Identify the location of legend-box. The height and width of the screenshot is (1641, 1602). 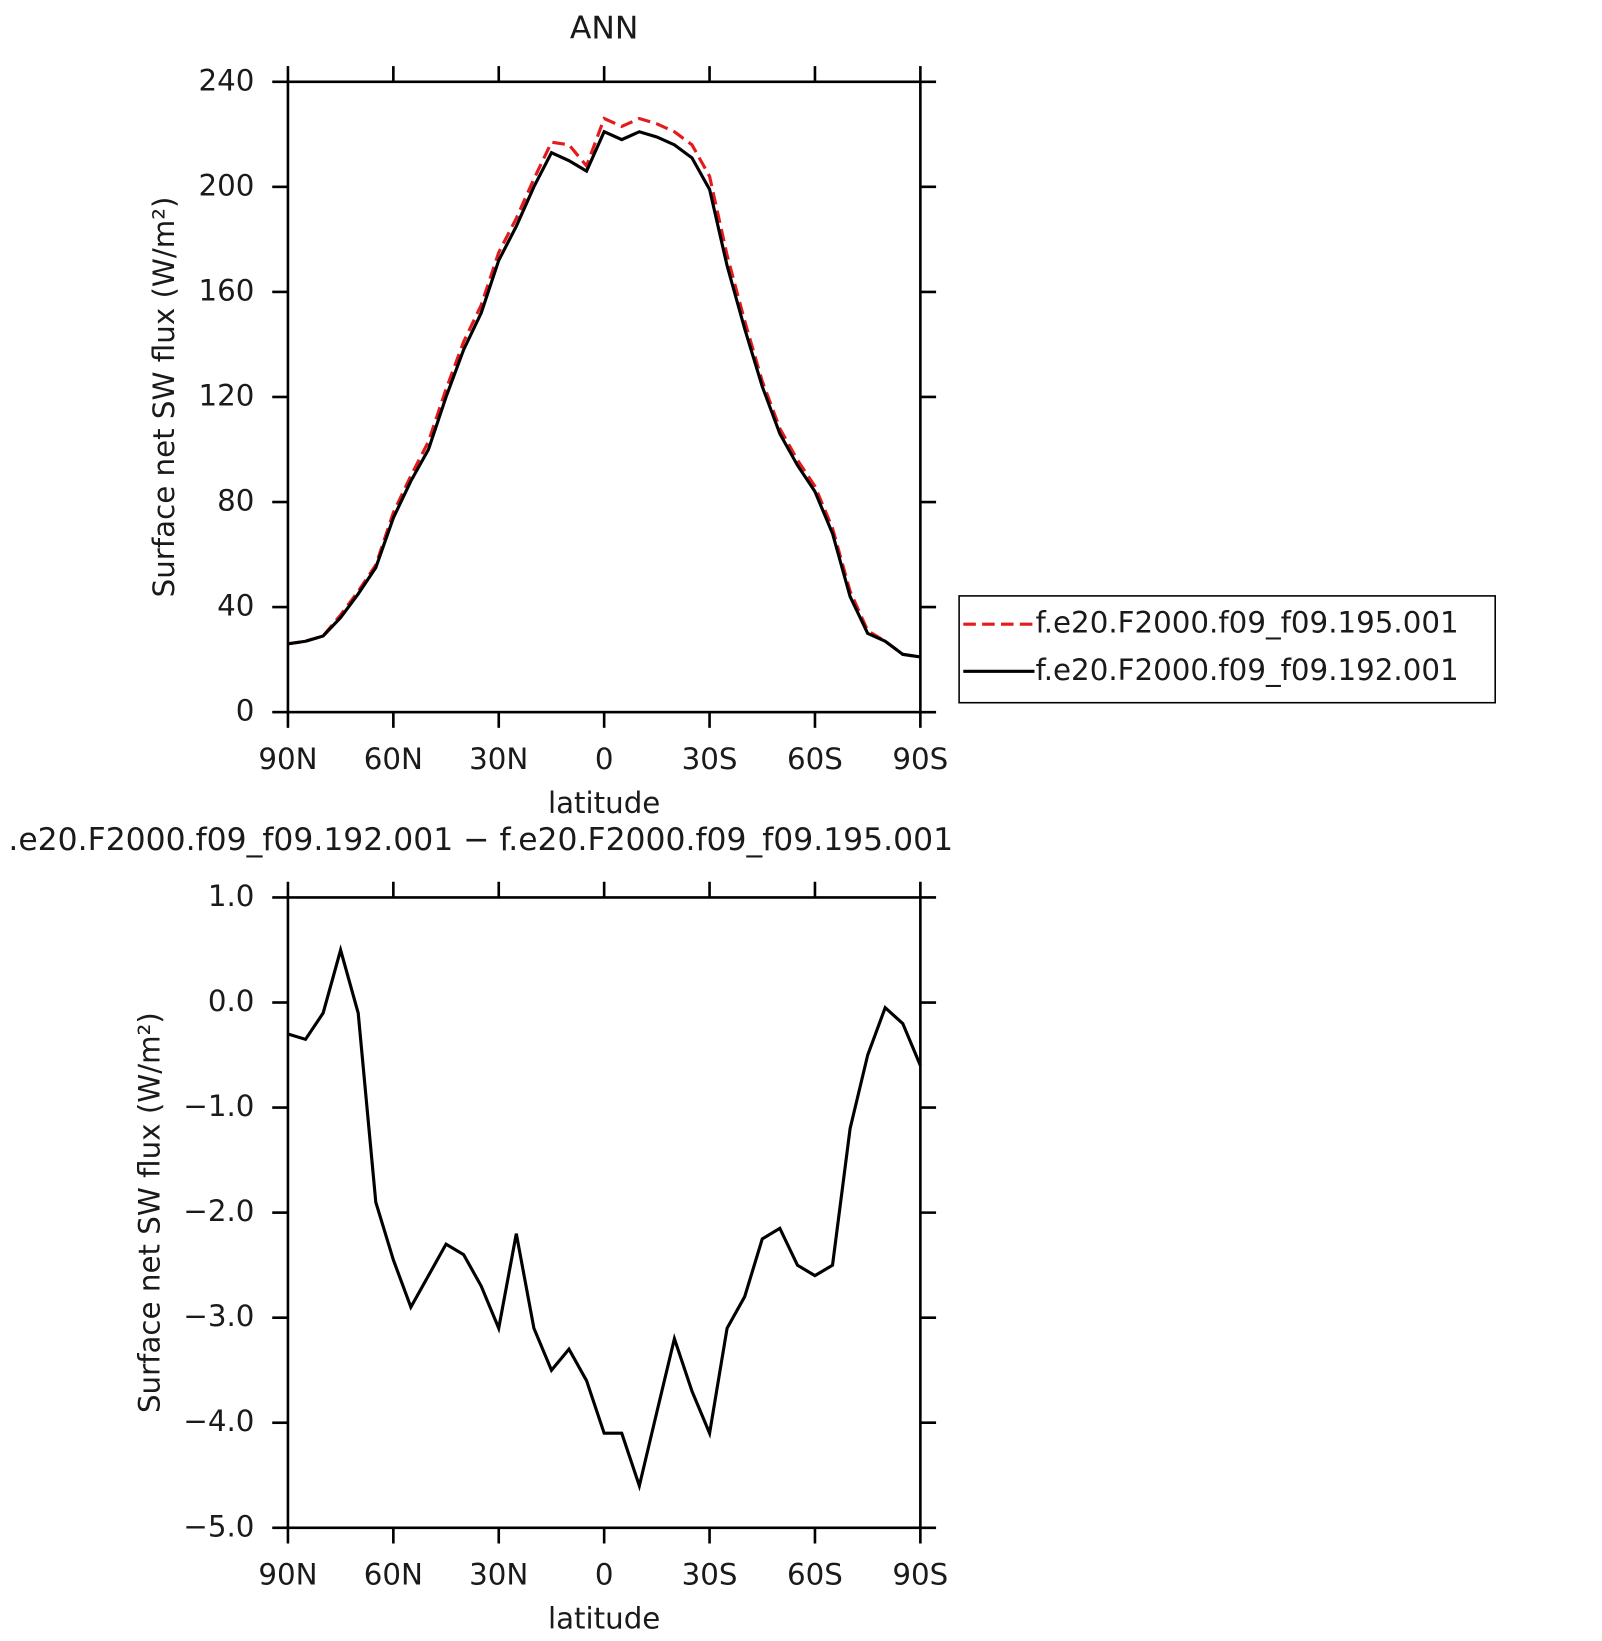
(1227, 649).